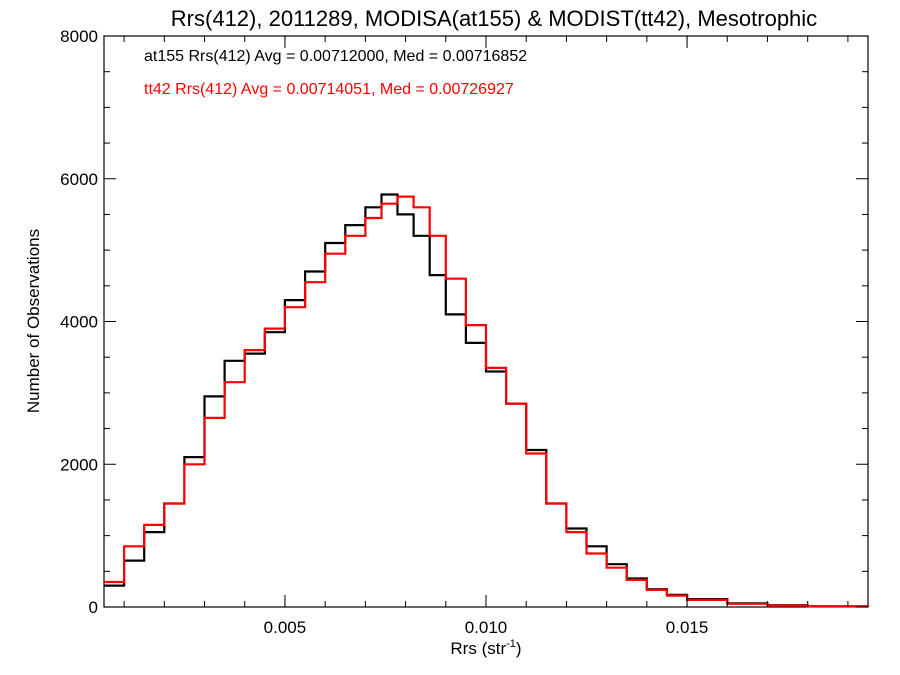 This screenshot has height=675, width=900. What do you see at coordinates (79, 36) in the screenshot?
I see `y-tick-label: 8000` at bounding box center [79, 36].